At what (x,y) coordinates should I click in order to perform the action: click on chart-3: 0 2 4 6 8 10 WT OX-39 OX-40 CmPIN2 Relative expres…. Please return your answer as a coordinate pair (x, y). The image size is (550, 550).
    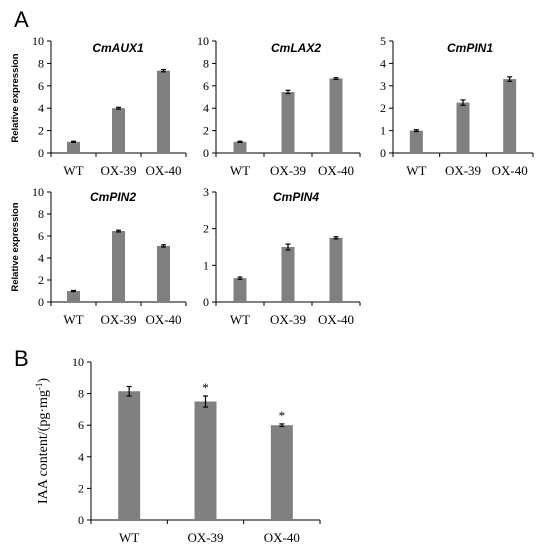
    Looking at the image, I should click on (98, 256).